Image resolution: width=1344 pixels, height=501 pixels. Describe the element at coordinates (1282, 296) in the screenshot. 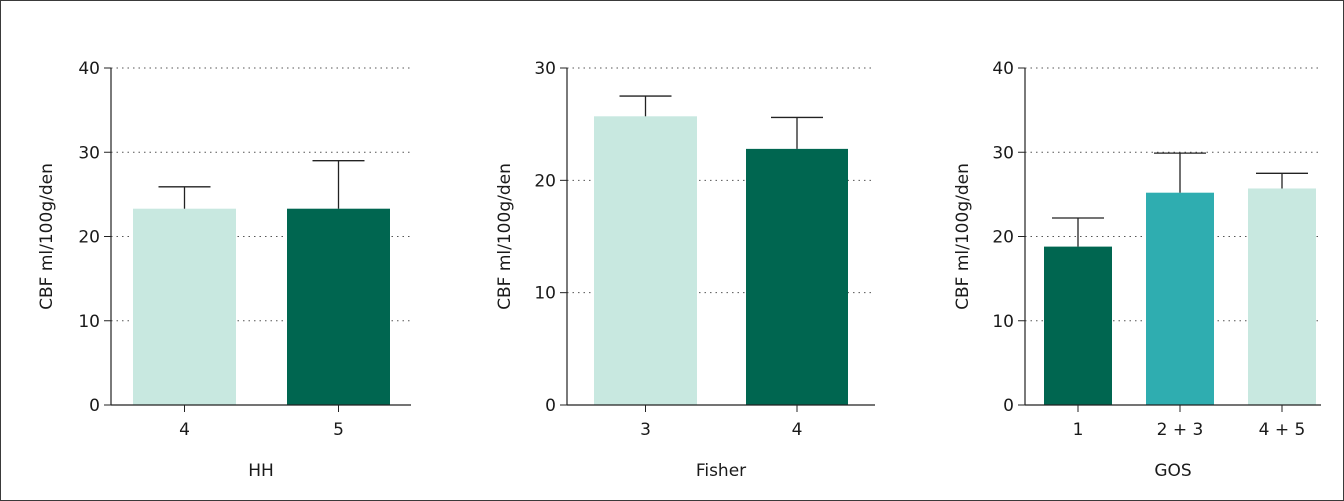

I see `bar-4+5` at that location.